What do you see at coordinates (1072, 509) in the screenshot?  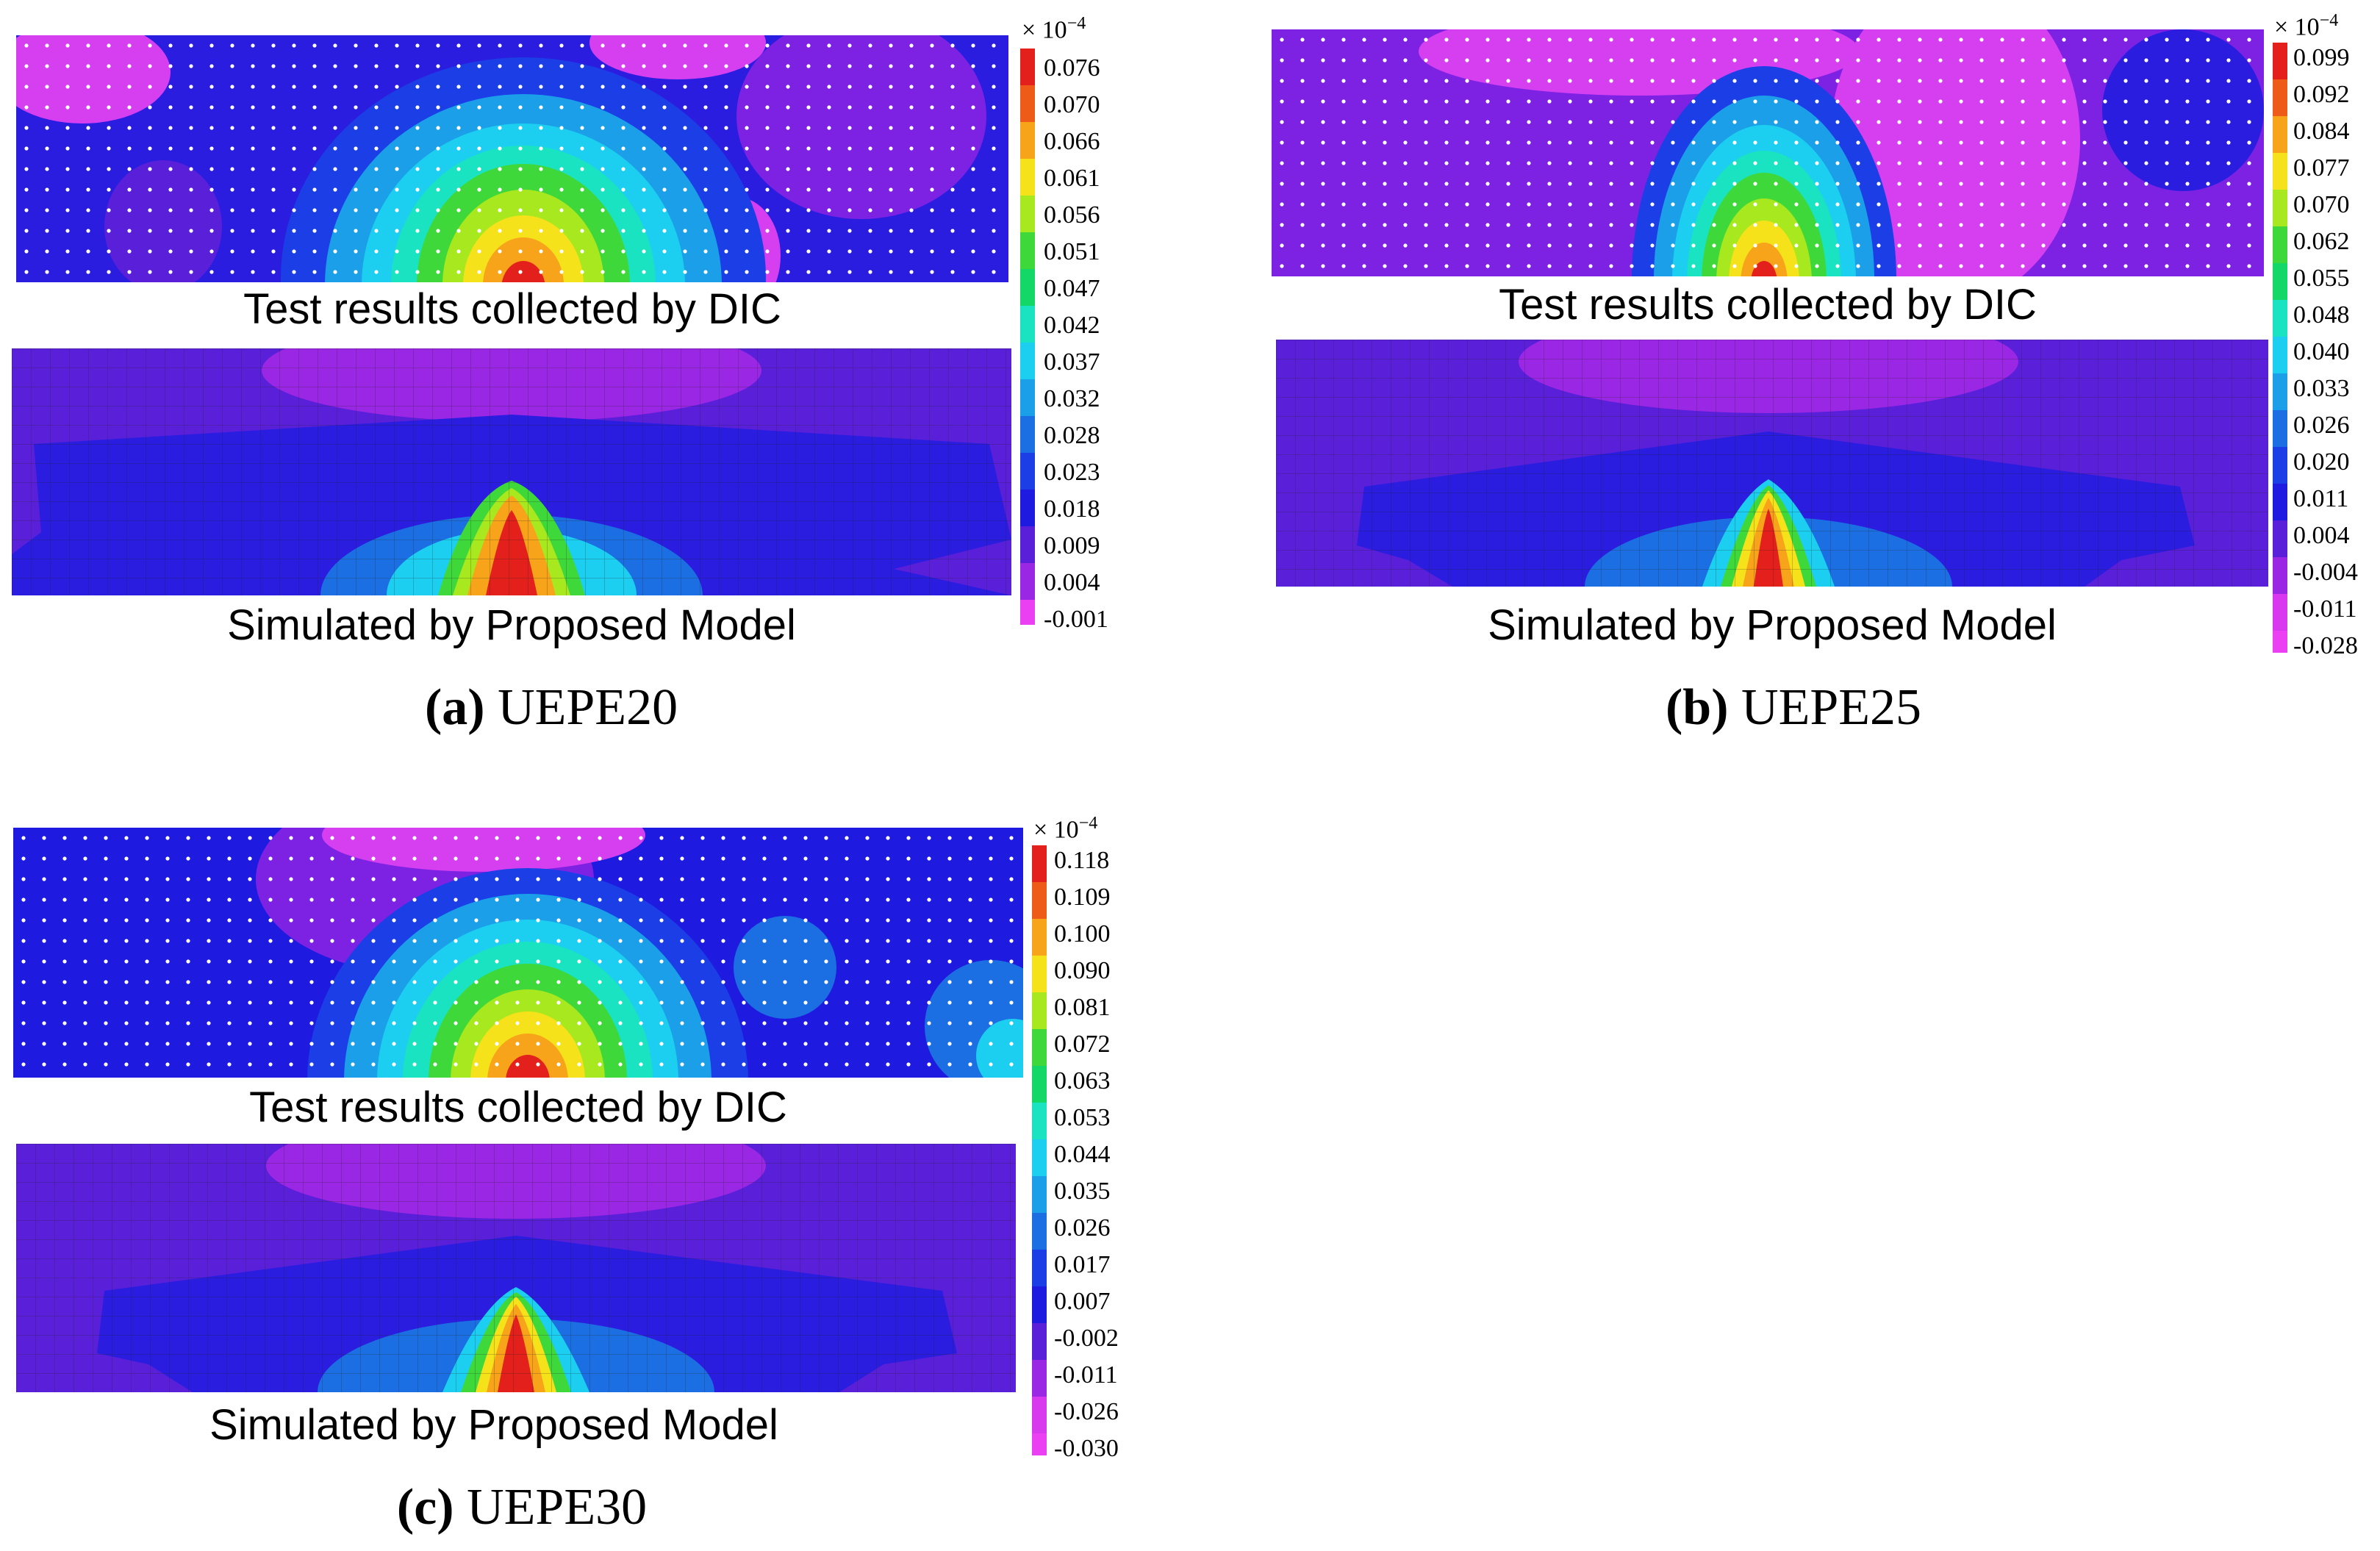 I see `colorbar-tick: 0.018` at bounding box center [1072, 509].